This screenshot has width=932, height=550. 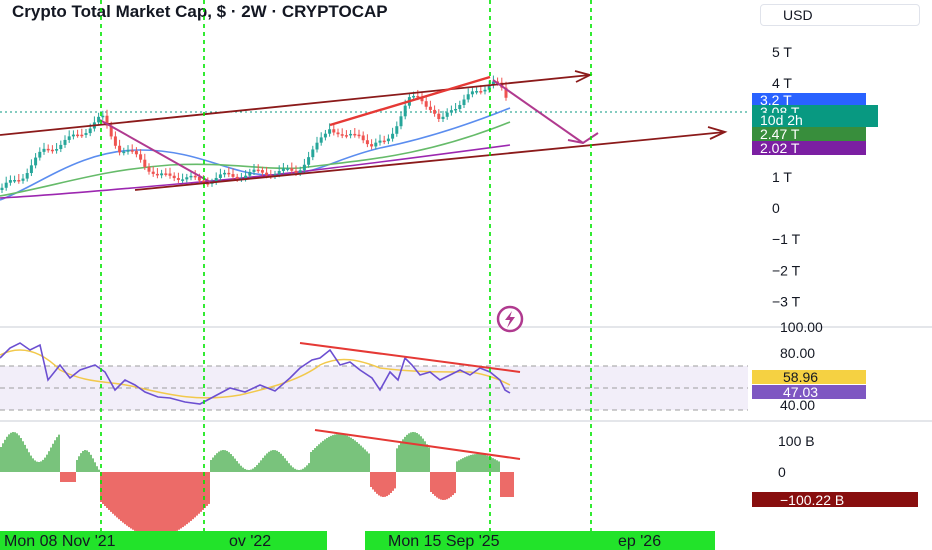 What do you see at coordinates (250, 541) in the screenshot?
I see `time-label: ov '22` at bounding box center [250, 541].